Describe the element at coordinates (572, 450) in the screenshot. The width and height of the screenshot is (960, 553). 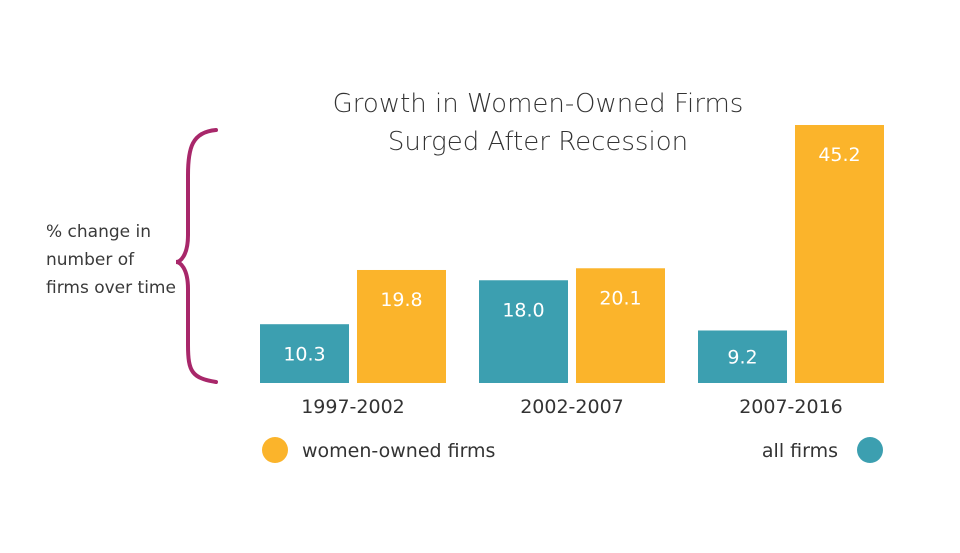
I see `legend: women-owned firms all firms` at that location.